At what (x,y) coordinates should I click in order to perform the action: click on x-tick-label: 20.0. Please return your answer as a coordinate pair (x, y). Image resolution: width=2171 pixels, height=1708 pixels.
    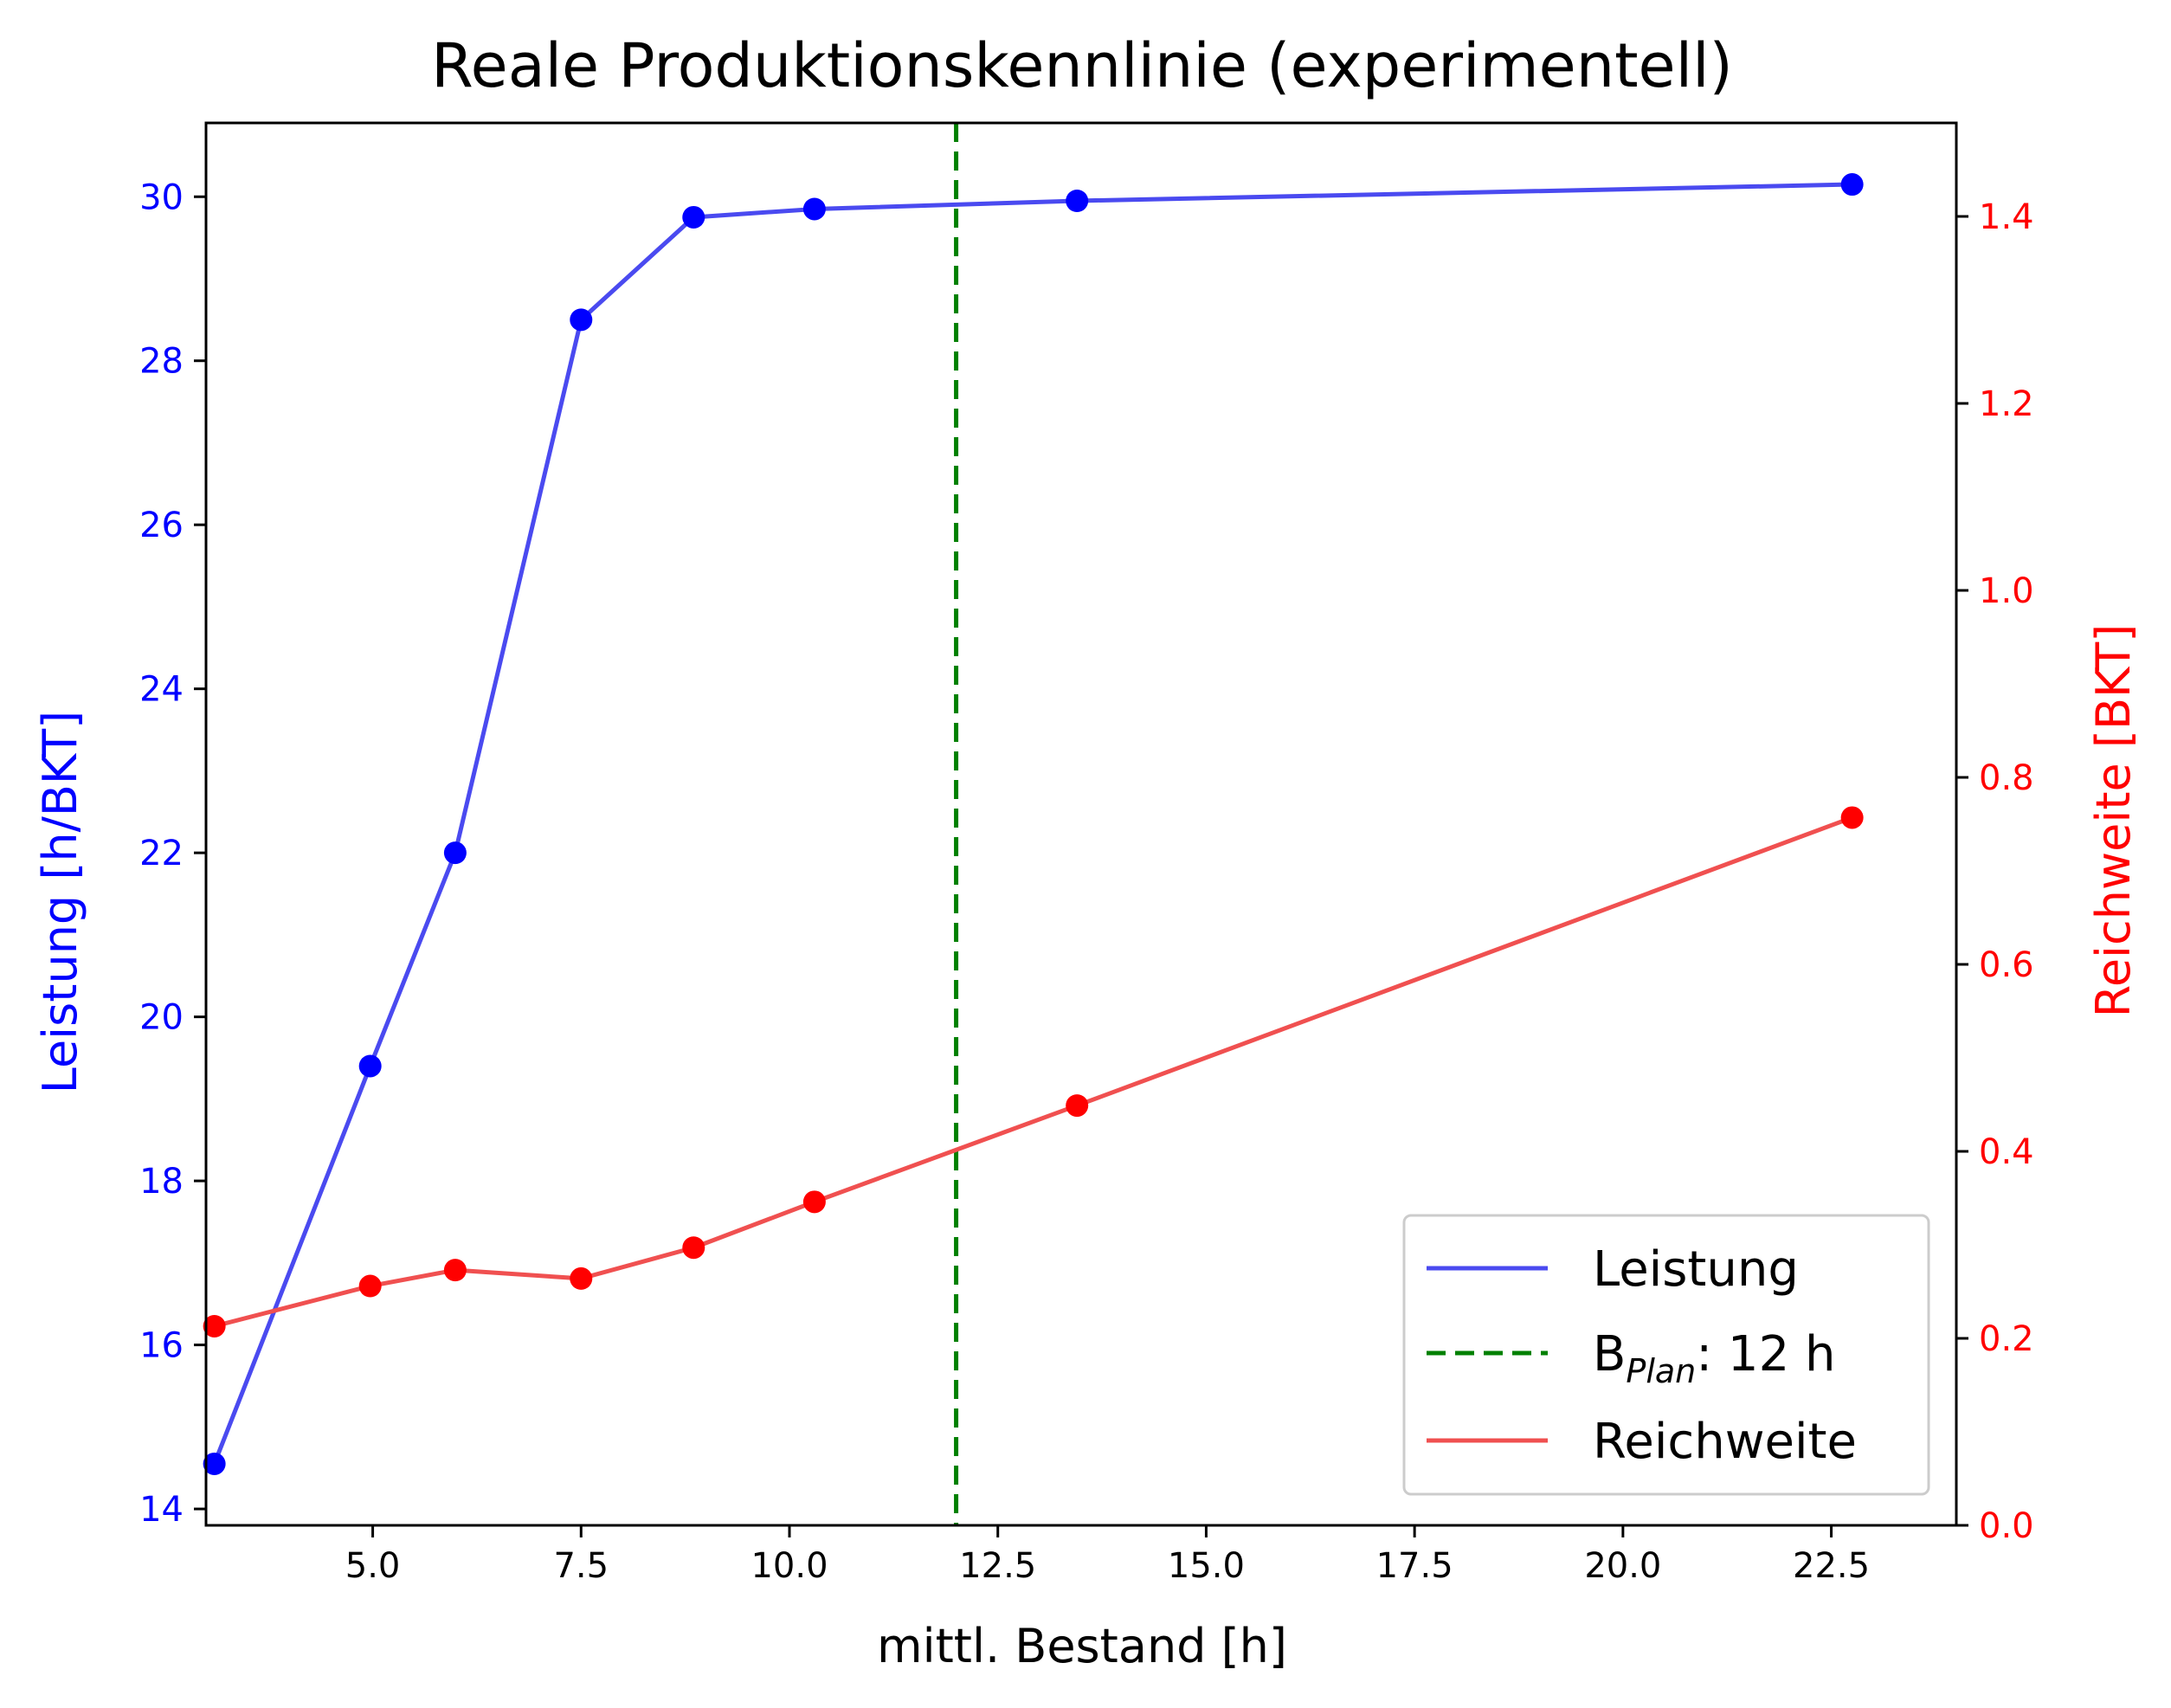
    Looking at the image, I should click on (1622, 1566).